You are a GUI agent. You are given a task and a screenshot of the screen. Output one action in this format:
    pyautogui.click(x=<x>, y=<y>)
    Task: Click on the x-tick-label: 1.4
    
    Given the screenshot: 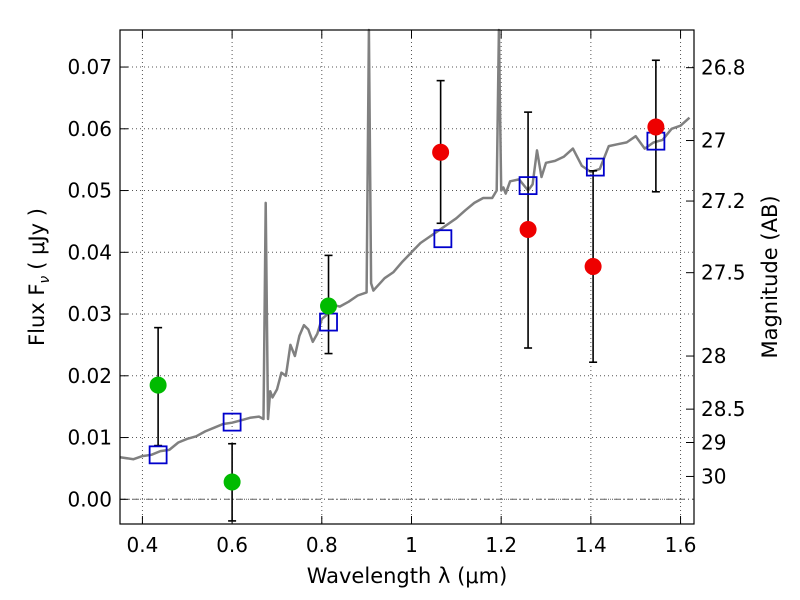 What is the action you would take?
    pyautogui.click(x=591, y=545)
    